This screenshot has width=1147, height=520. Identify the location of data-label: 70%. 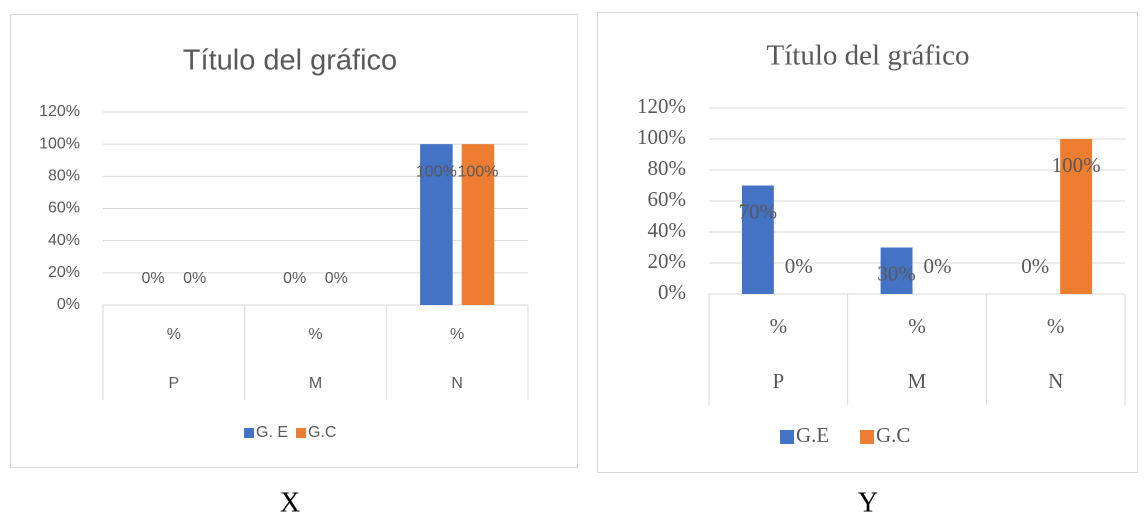
(758, 211).